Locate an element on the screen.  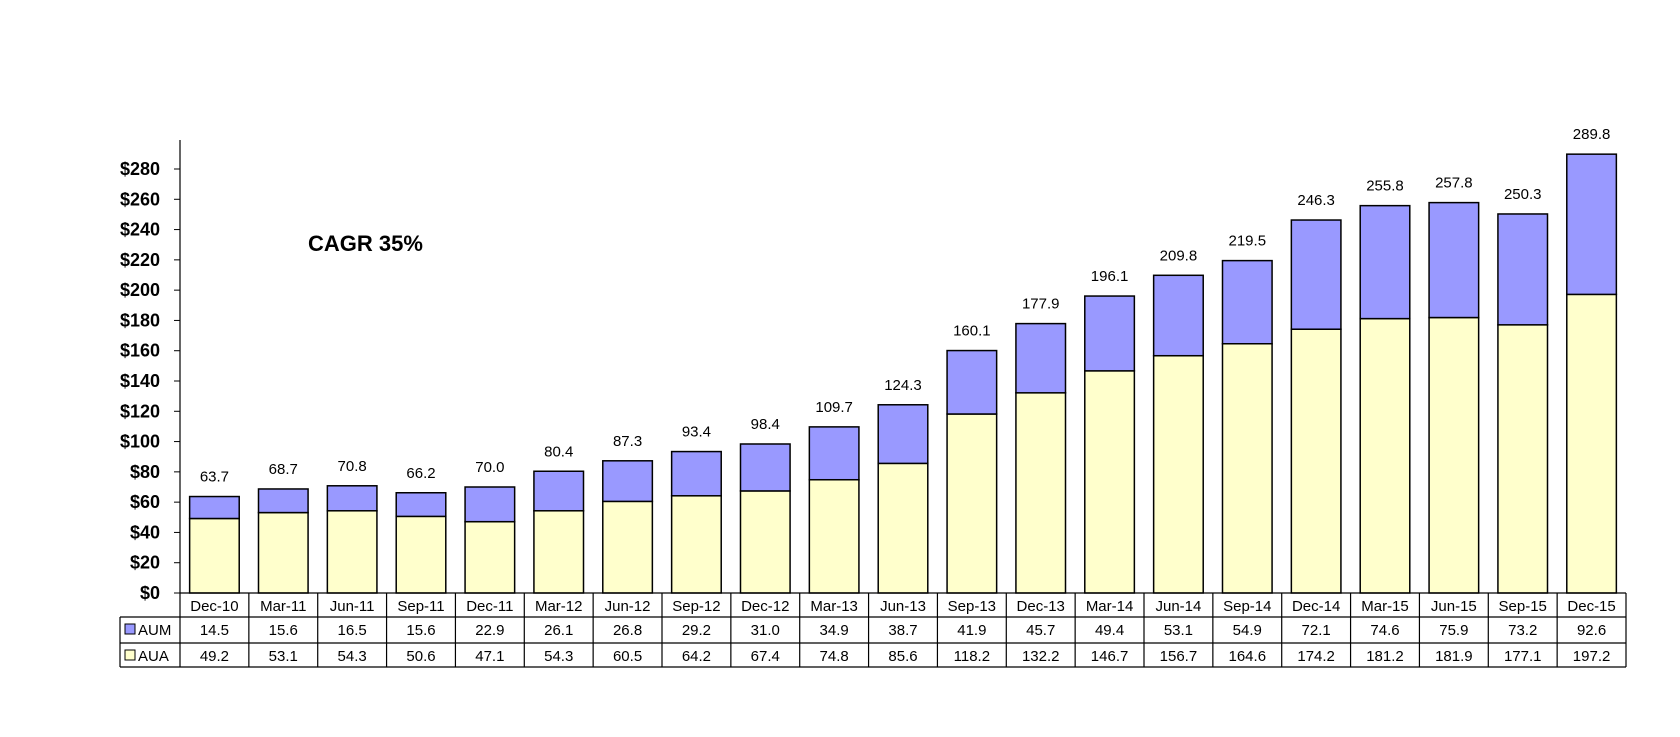
table-cell-aum: 75.9 is located at coordinates (1453, 630).